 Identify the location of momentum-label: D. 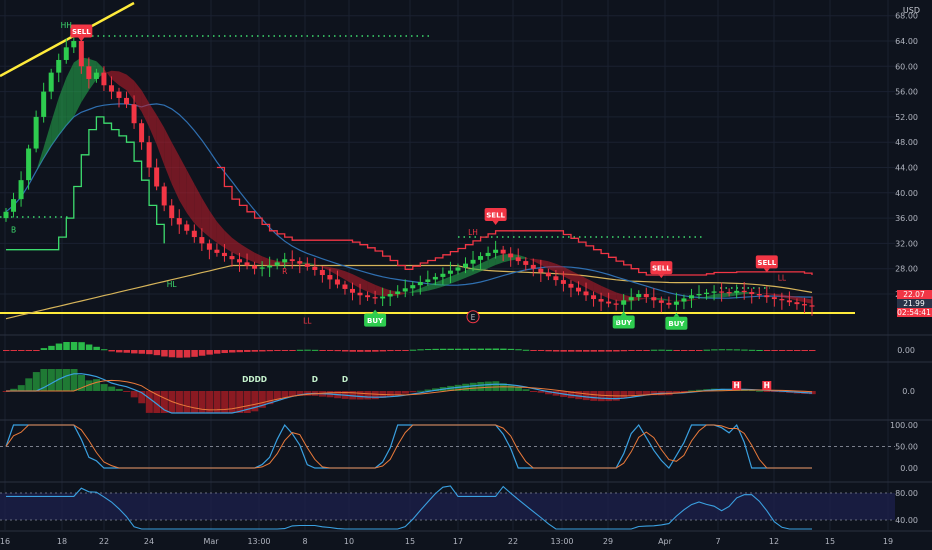
(345, 379).